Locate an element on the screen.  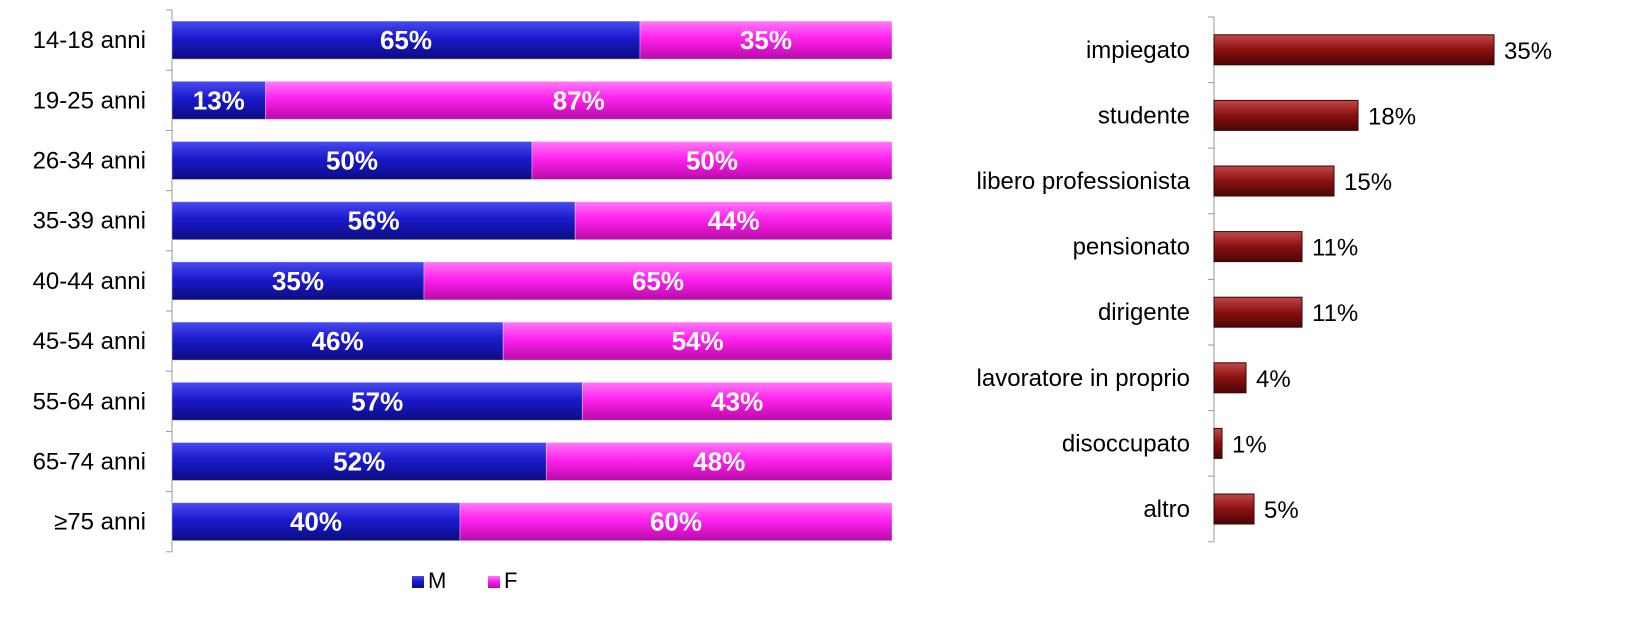
data-label-lavoratore-in-proprio: 4% is located at coordinates (1273, 379).